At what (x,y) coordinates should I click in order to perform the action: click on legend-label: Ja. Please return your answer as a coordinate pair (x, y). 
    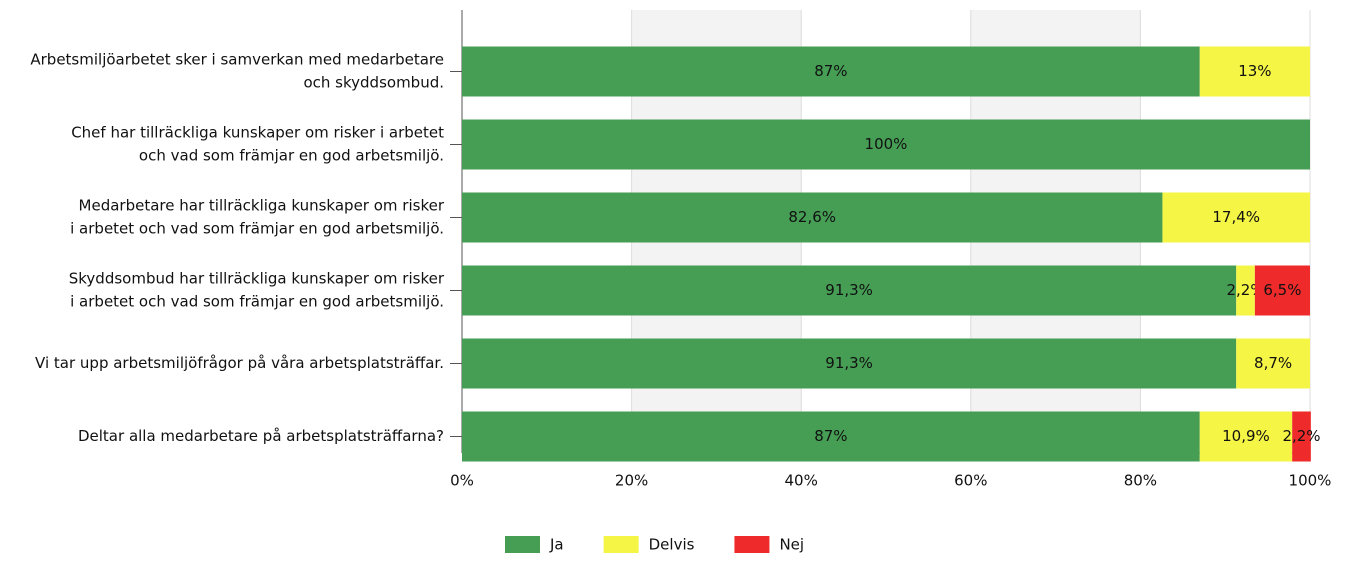
    Looking at the image, I should click on (556, 545).